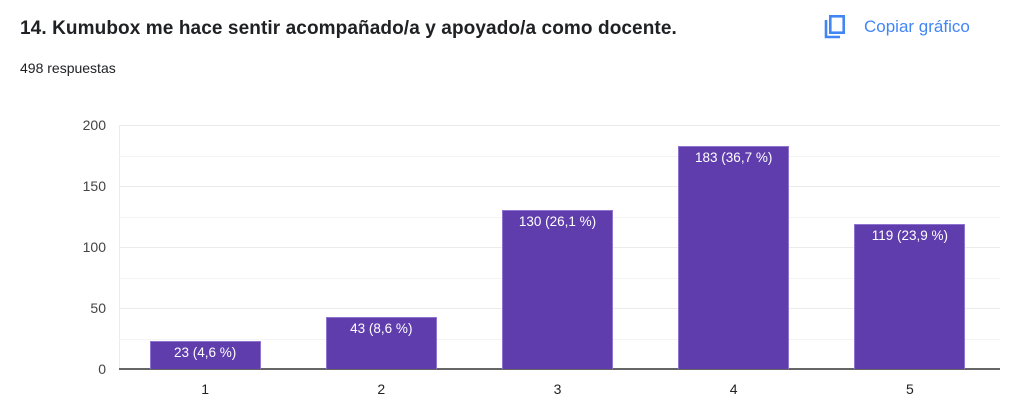  Describe the element at coordinates (381, 342) in the screenshot. I see `bar-2: 43 (8,6 %)` at that location.